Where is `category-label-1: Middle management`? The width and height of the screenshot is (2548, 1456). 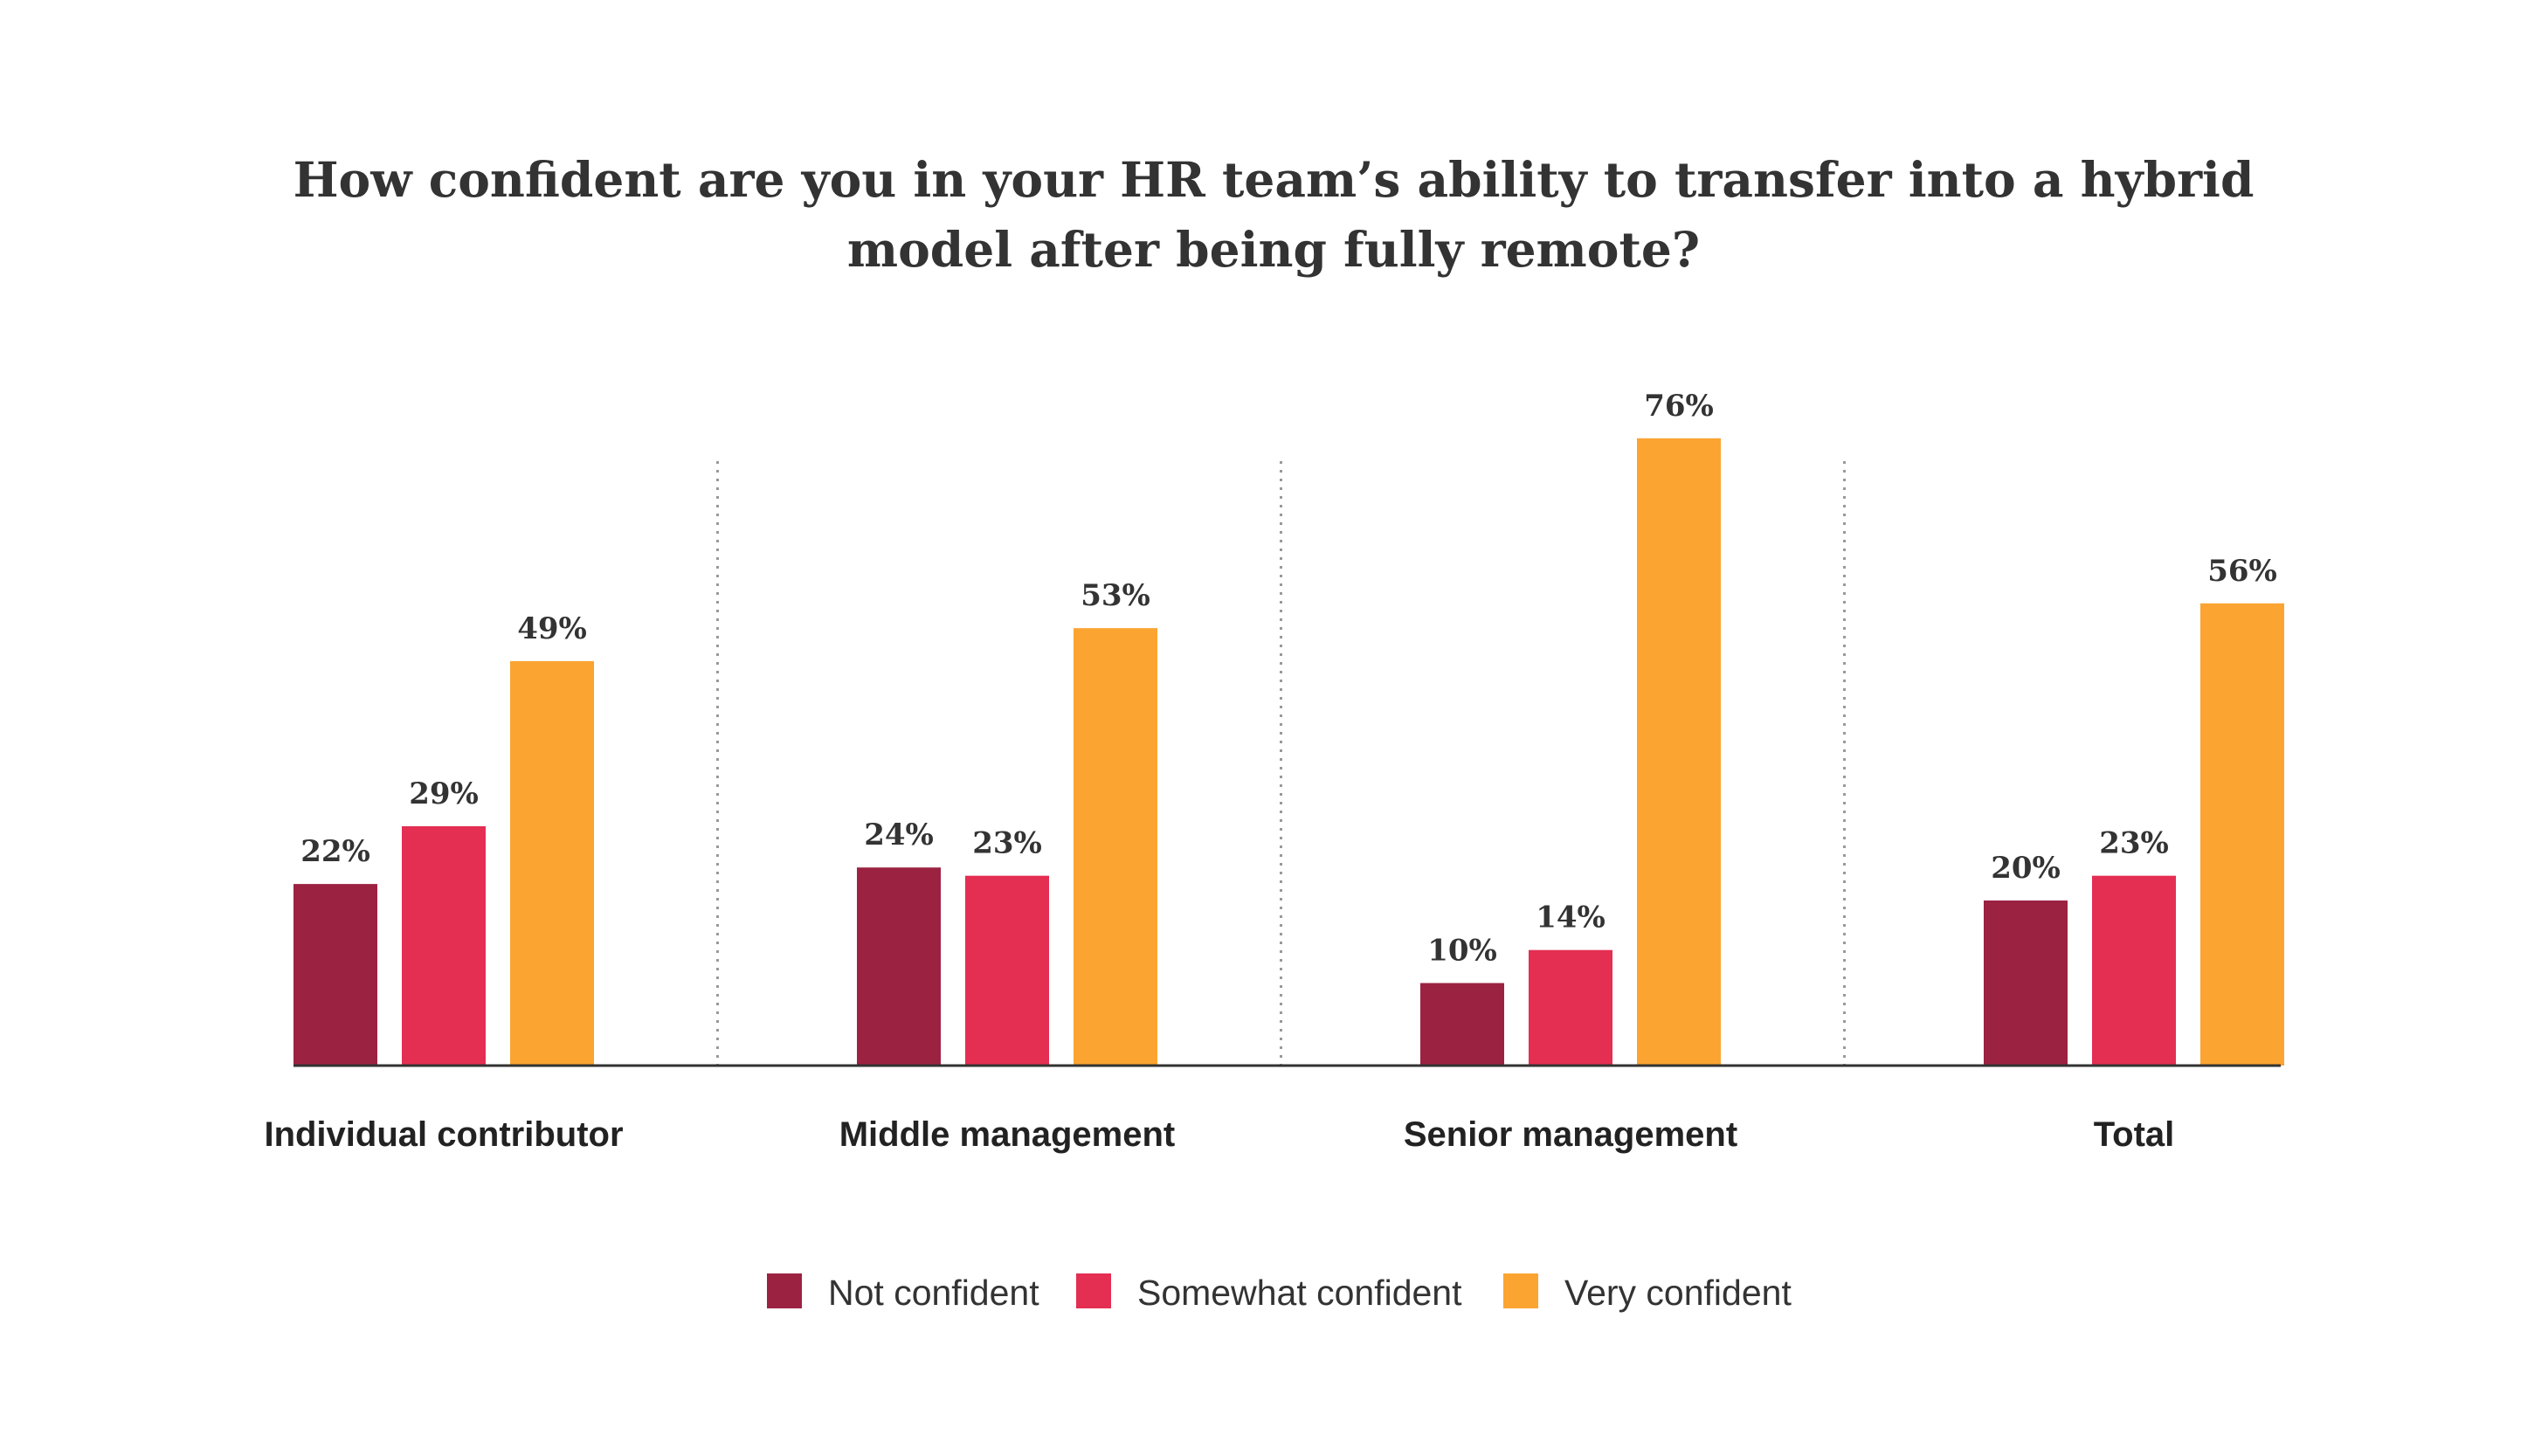
category-label-1: Middle management is located at coordinates (1008, 1134).